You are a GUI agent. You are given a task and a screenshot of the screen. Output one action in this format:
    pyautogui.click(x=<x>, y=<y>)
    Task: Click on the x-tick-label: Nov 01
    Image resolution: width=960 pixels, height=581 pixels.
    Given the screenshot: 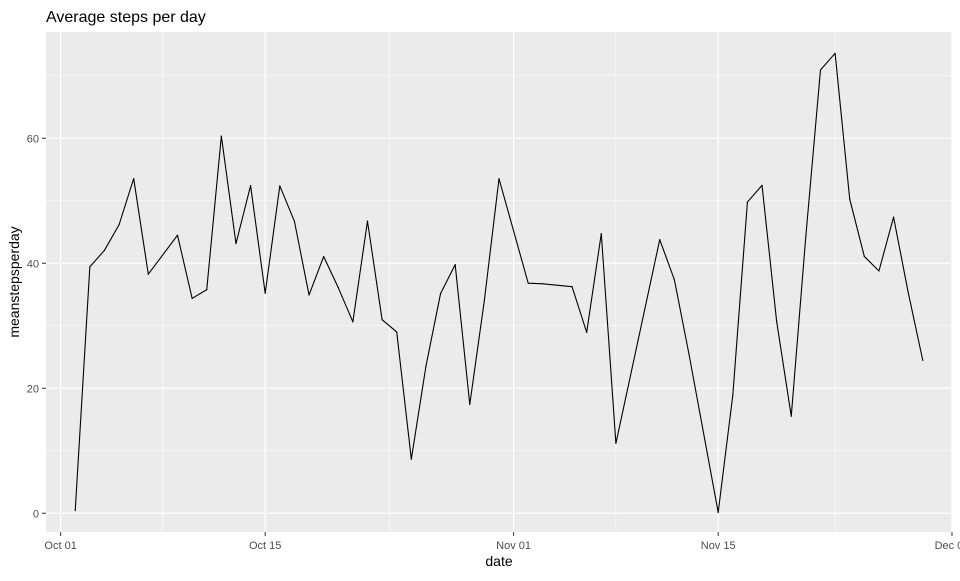 What is the action you would take?
    pyautogui.click(x=513, y=546)
    